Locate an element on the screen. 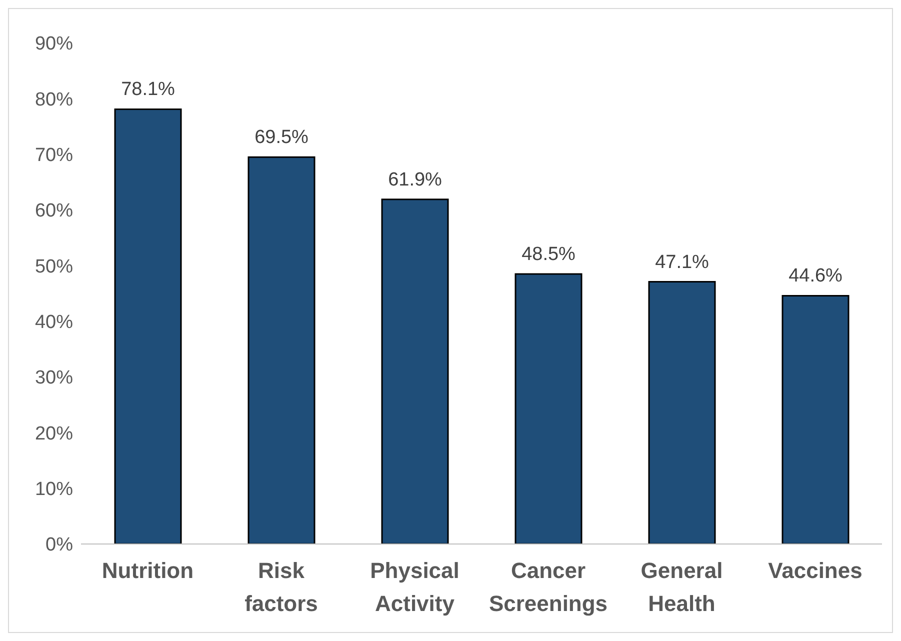 This screenshot has height=641, width=901. y-tick-label: 30% is located at coordinates (54, 378).